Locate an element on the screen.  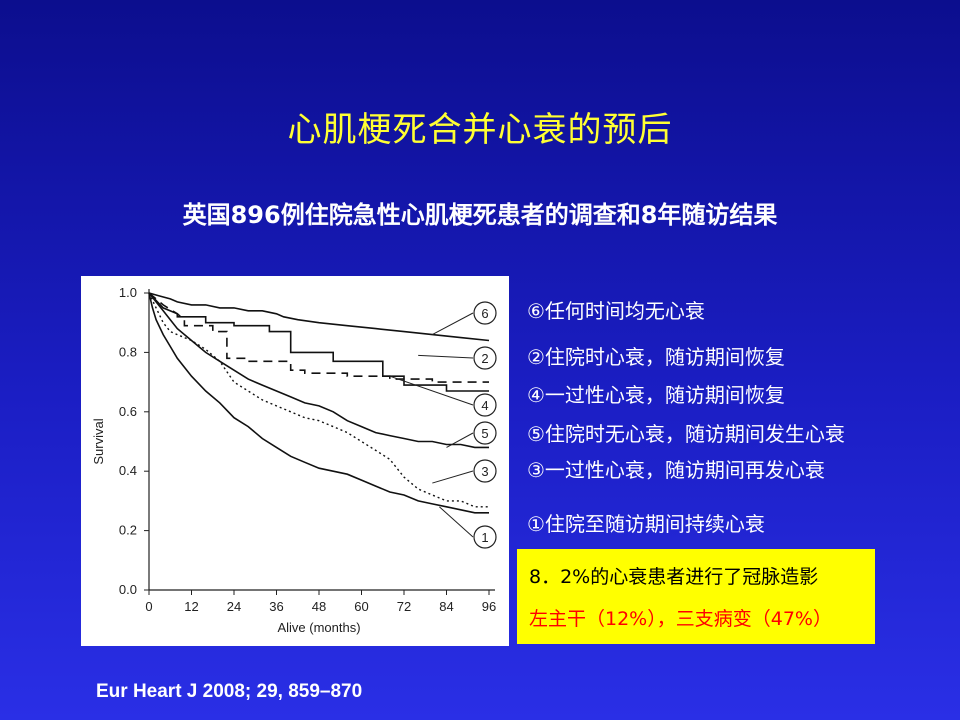
curve-marker-label-1: 1 is located at coordinates (484, 537).